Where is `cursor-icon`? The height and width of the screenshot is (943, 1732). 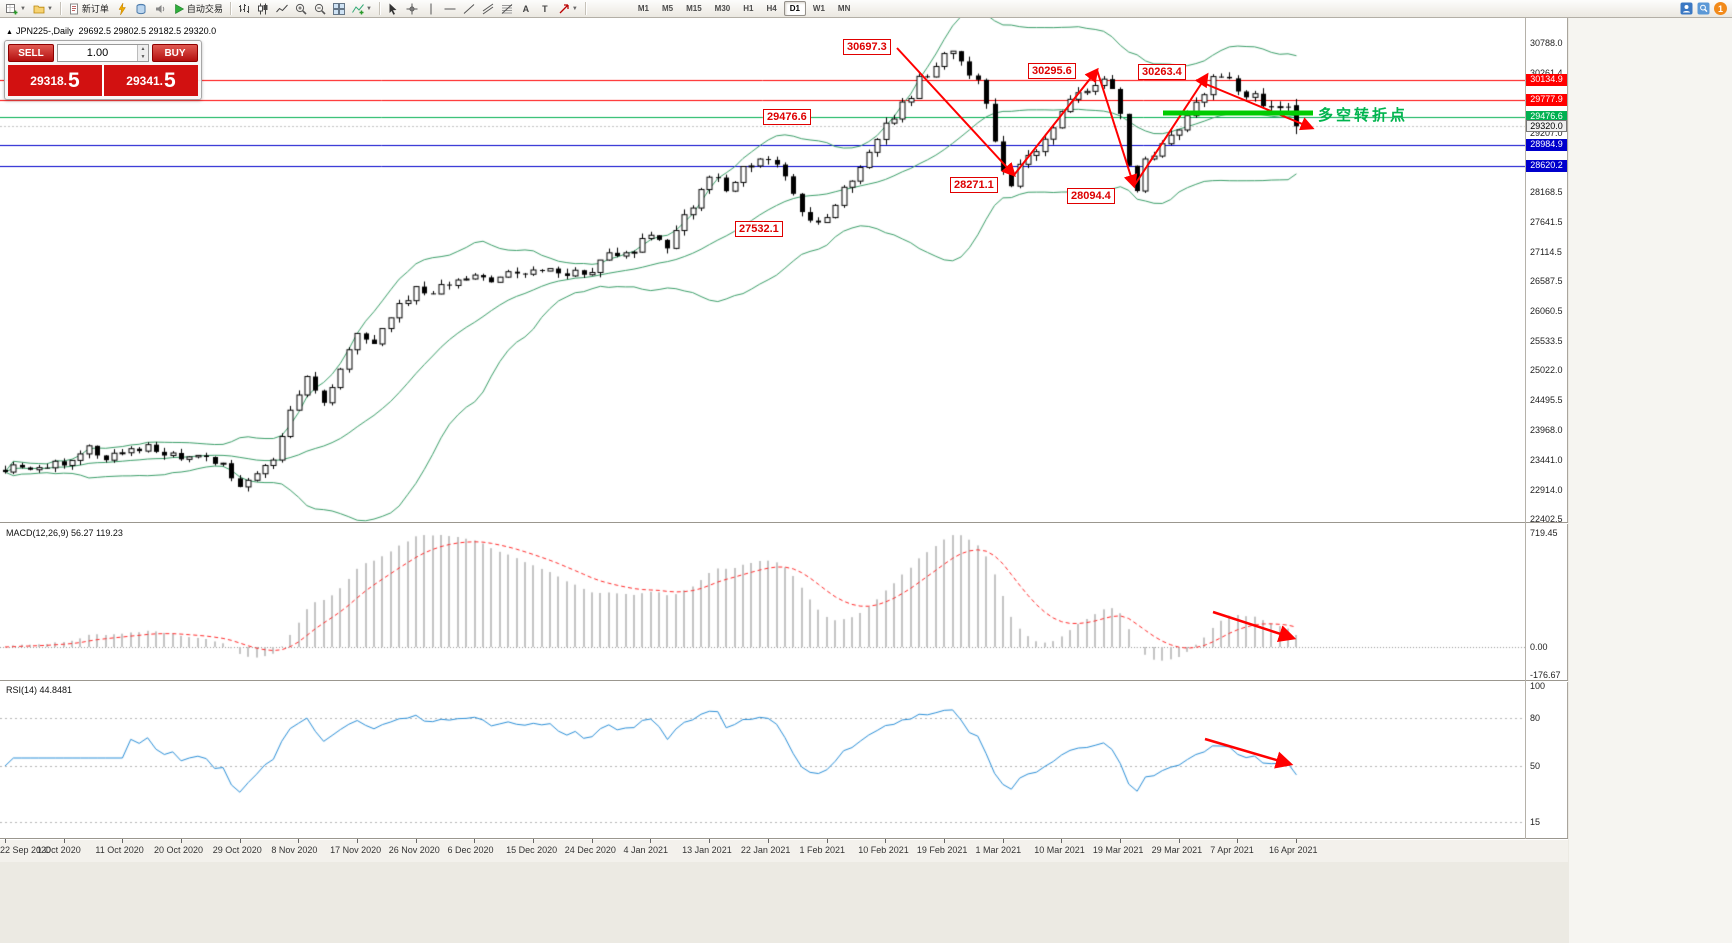 cursor-icon is located at coordinates (393, 9).